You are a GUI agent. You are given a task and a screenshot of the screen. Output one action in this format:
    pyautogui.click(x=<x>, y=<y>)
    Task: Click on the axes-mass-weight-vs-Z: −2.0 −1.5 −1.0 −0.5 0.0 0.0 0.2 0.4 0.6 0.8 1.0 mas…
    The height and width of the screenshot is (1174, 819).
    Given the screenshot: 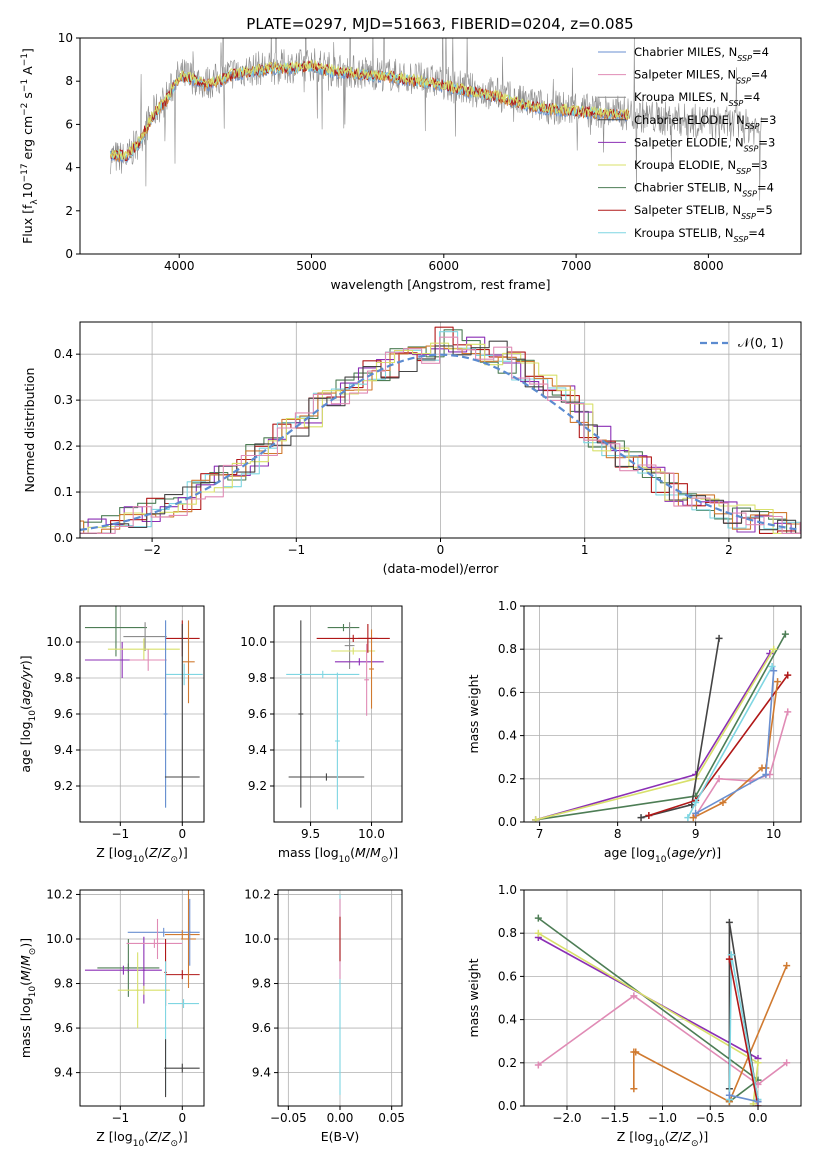 What is the action you would take?
    pyautogui.click(x=634, y=1016)
    